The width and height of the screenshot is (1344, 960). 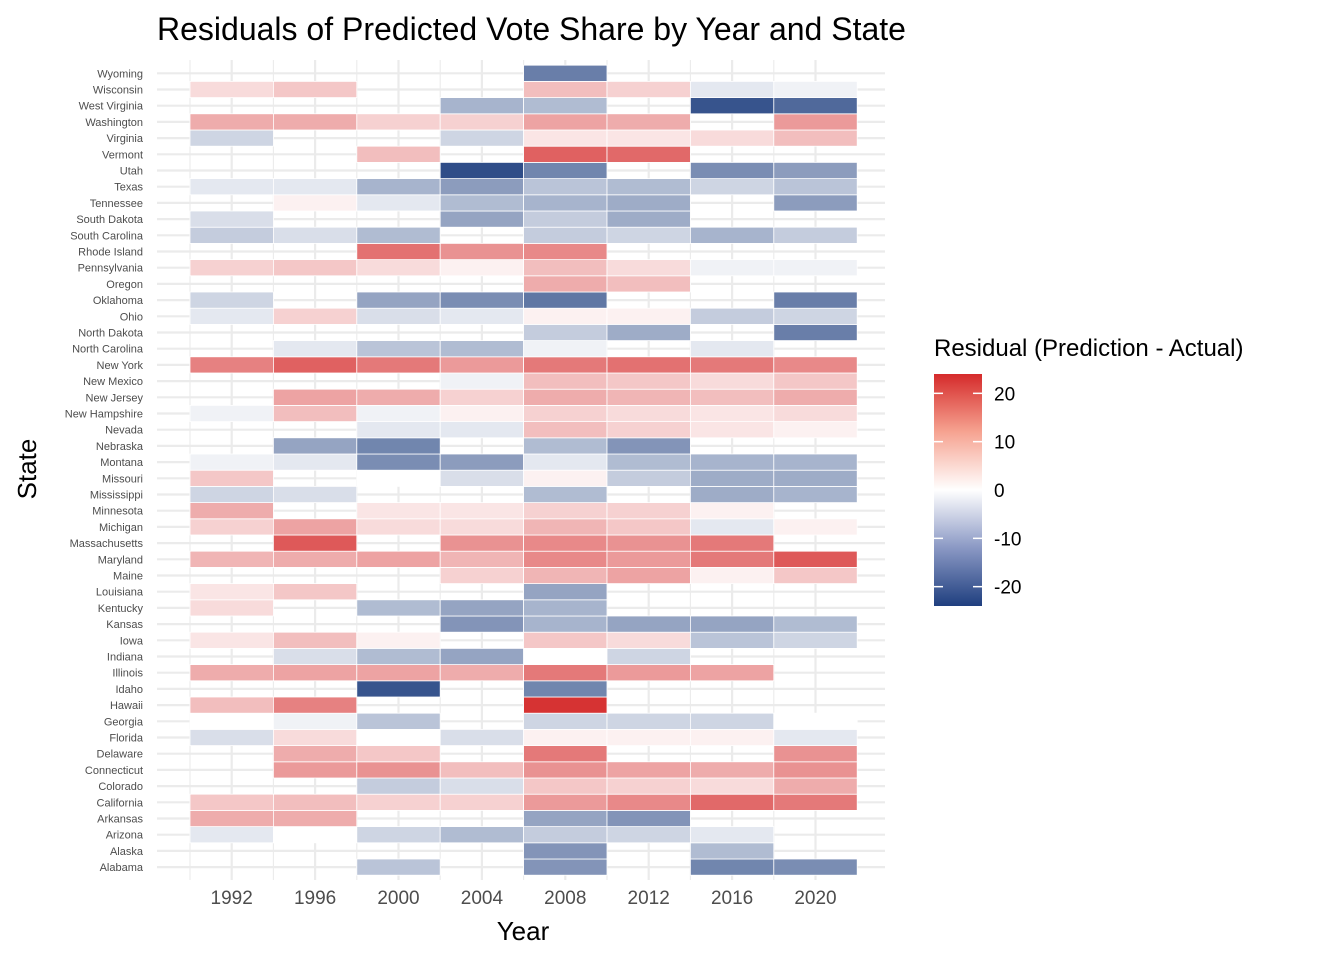 I want to click on state-tick-label: Louisiana, so click(x=120, y=593).